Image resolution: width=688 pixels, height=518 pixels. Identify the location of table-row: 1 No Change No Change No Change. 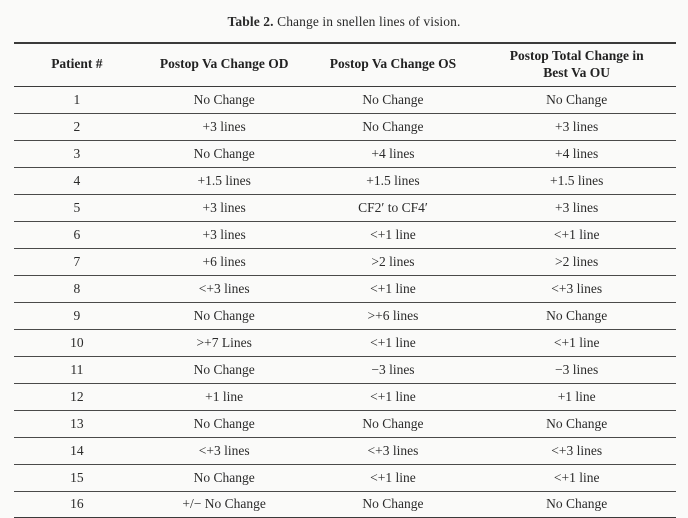
(345, 100).